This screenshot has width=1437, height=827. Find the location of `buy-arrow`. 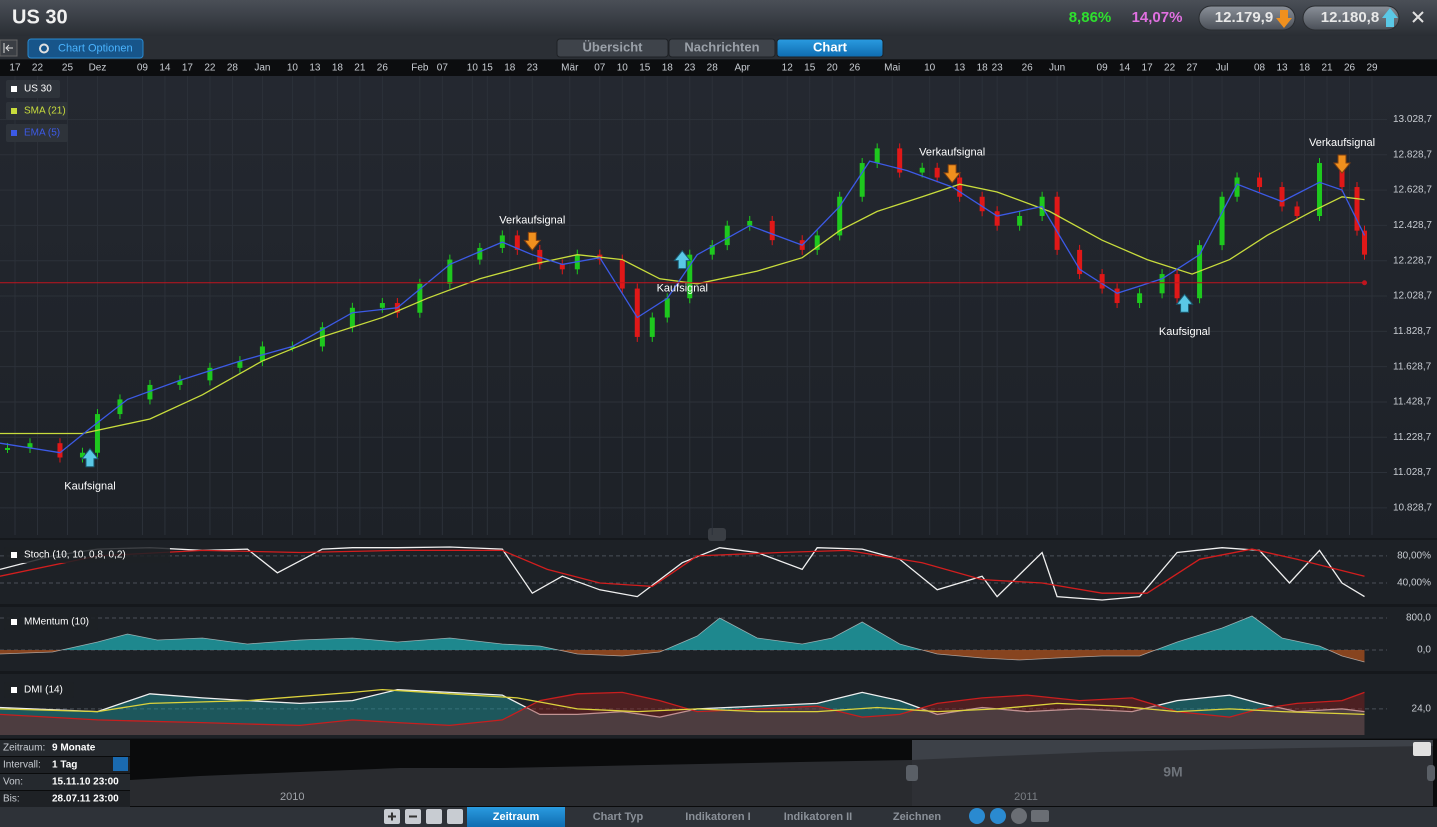

buy-arrow is located at coordinates (682, 259).